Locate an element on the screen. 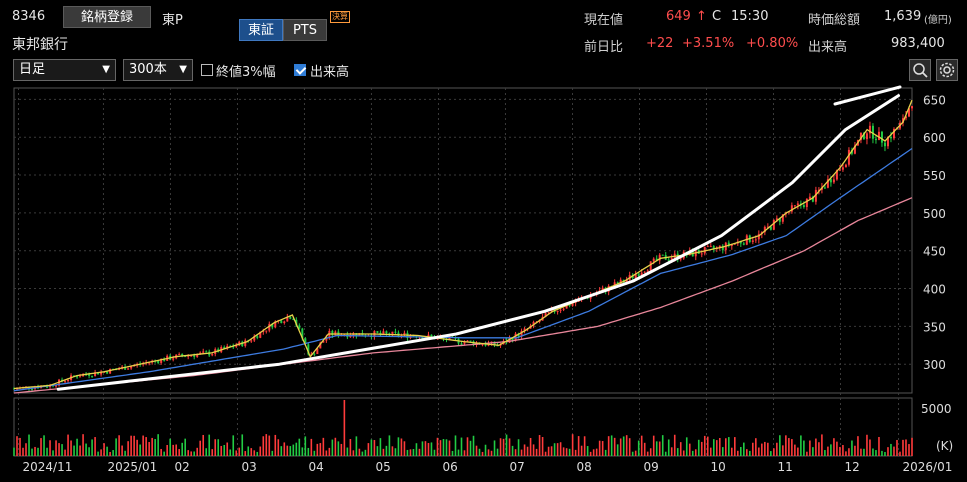  tab-exchange: 東証 is located at coordinates (261, 30).